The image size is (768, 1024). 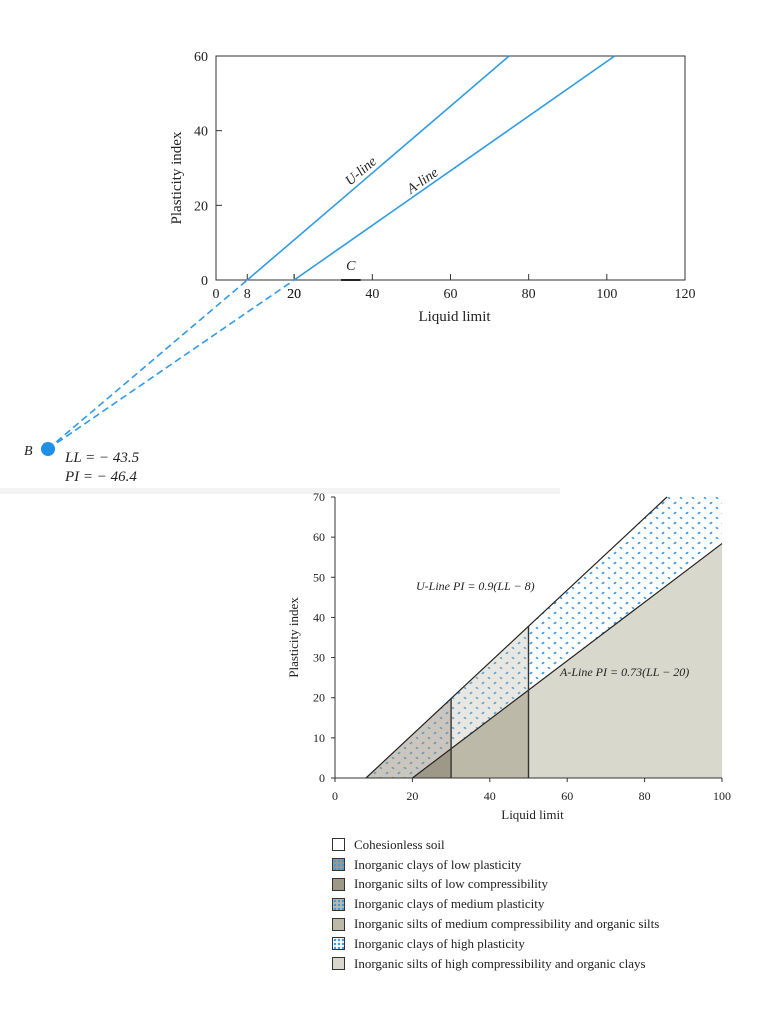 I want to click on dashed-extension-line, so click(x=171, y=364).